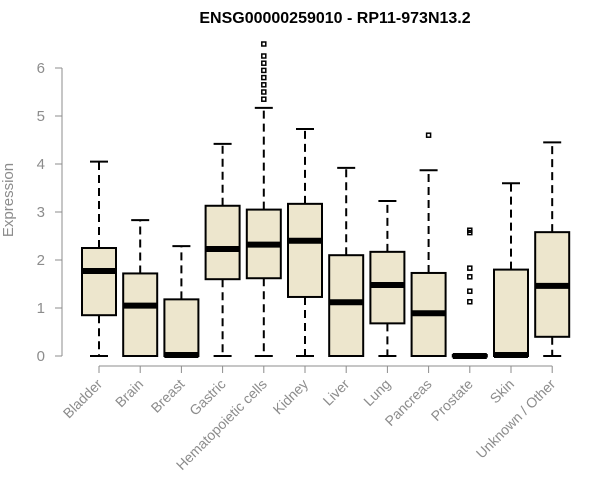  What do you see at coordinates (168, 396) in the screenshot?
I see `x-tick-label: Breast` at bounding box center [168, 396].